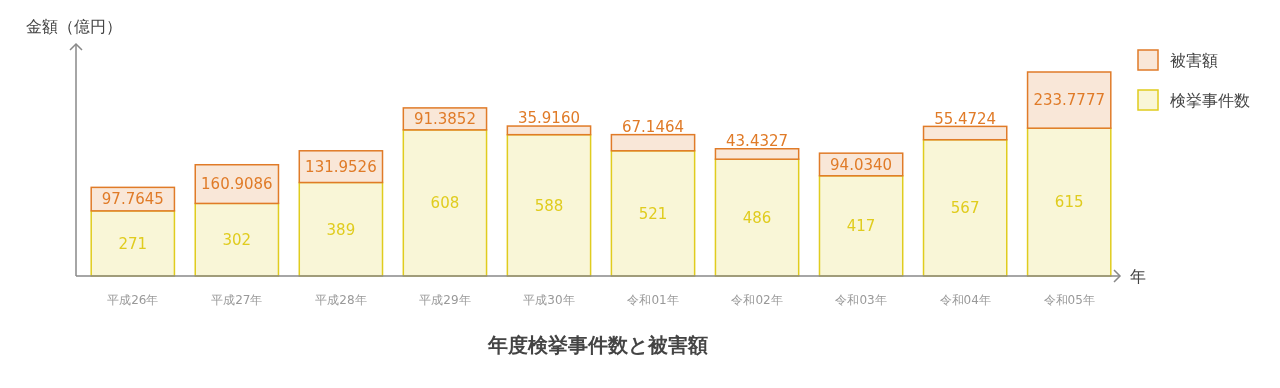 This screenshot has height=388, width=1280. I want to click on x-tick-label: 平成29年, so click(445, 300).